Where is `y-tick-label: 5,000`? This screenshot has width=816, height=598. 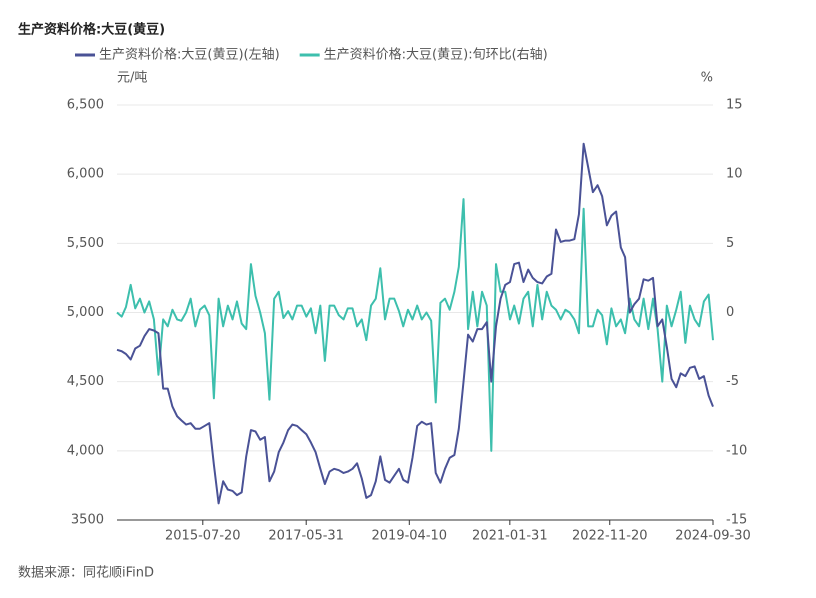
y-tick-label: 5,000 is located at coordinates (85, 312).